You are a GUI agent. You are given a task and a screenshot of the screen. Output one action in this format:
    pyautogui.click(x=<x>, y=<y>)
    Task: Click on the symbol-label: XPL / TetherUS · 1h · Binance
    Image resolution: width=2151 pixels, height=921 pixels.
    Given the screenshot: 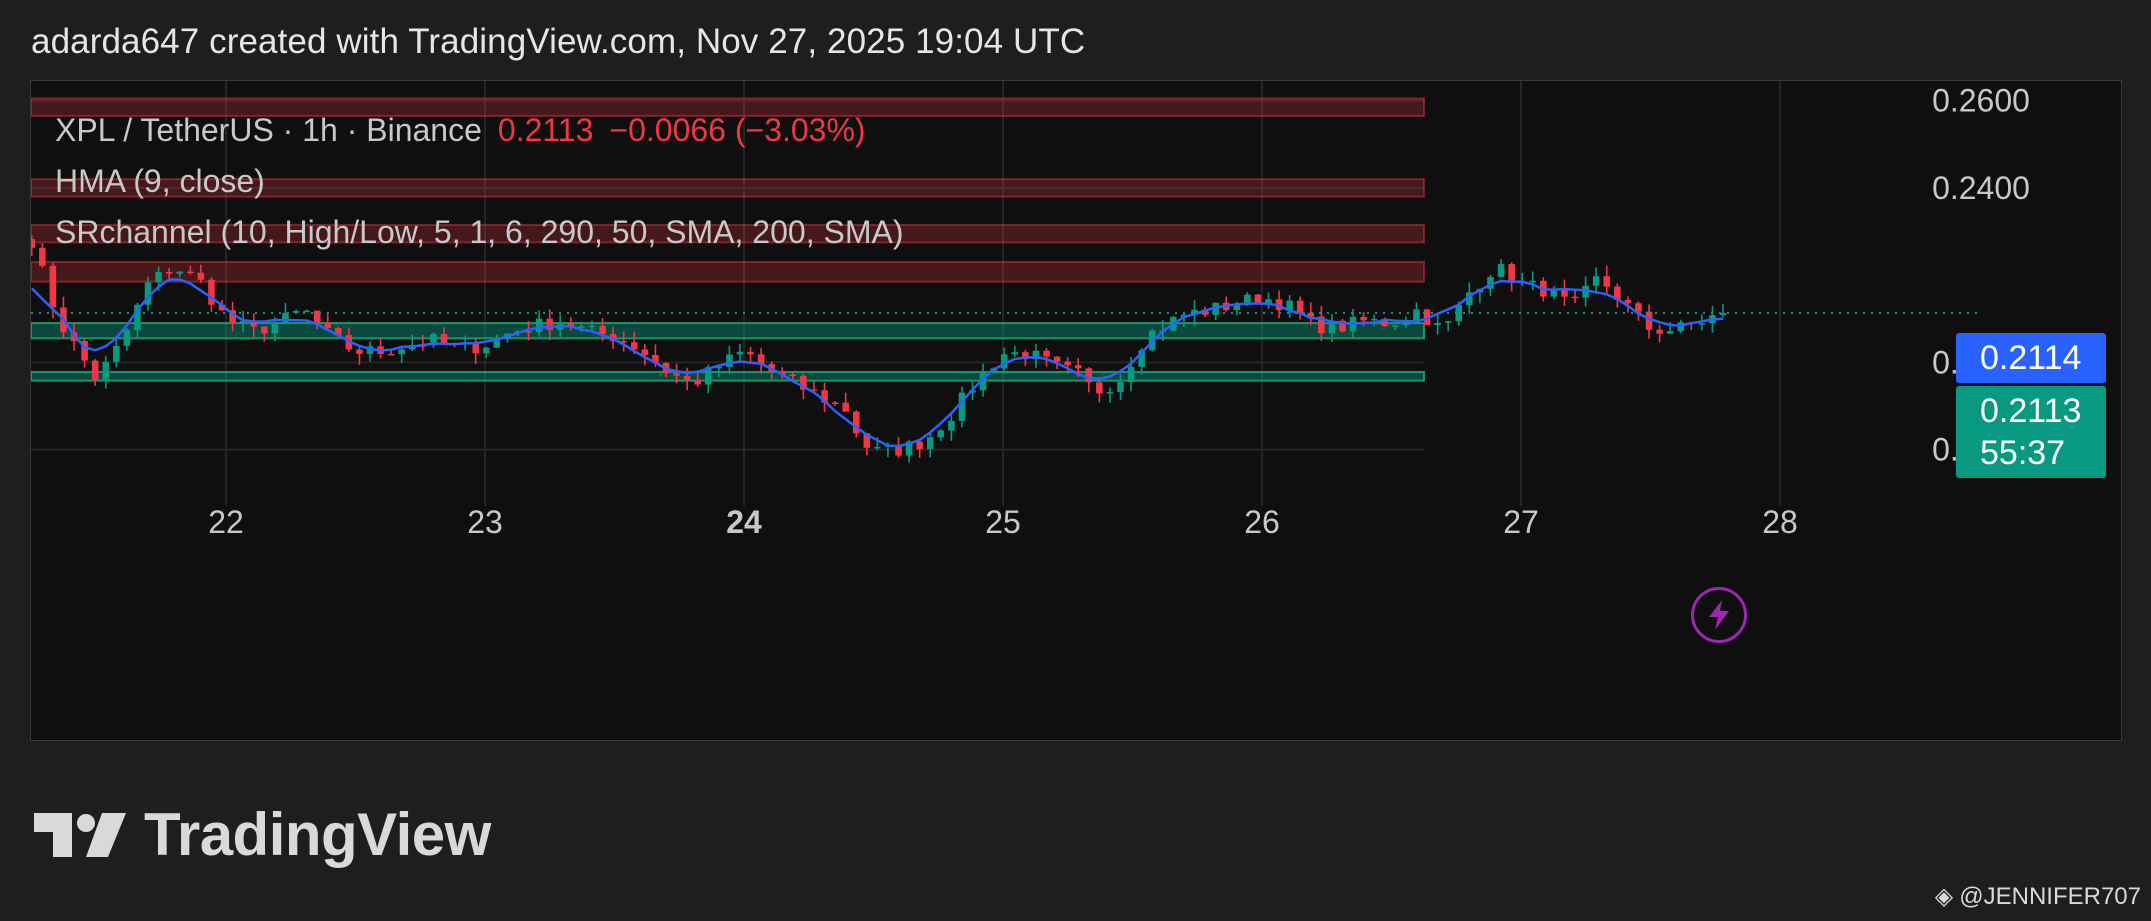 What is the action you would take?
    pyautogui.click(x=268, y=130)
    